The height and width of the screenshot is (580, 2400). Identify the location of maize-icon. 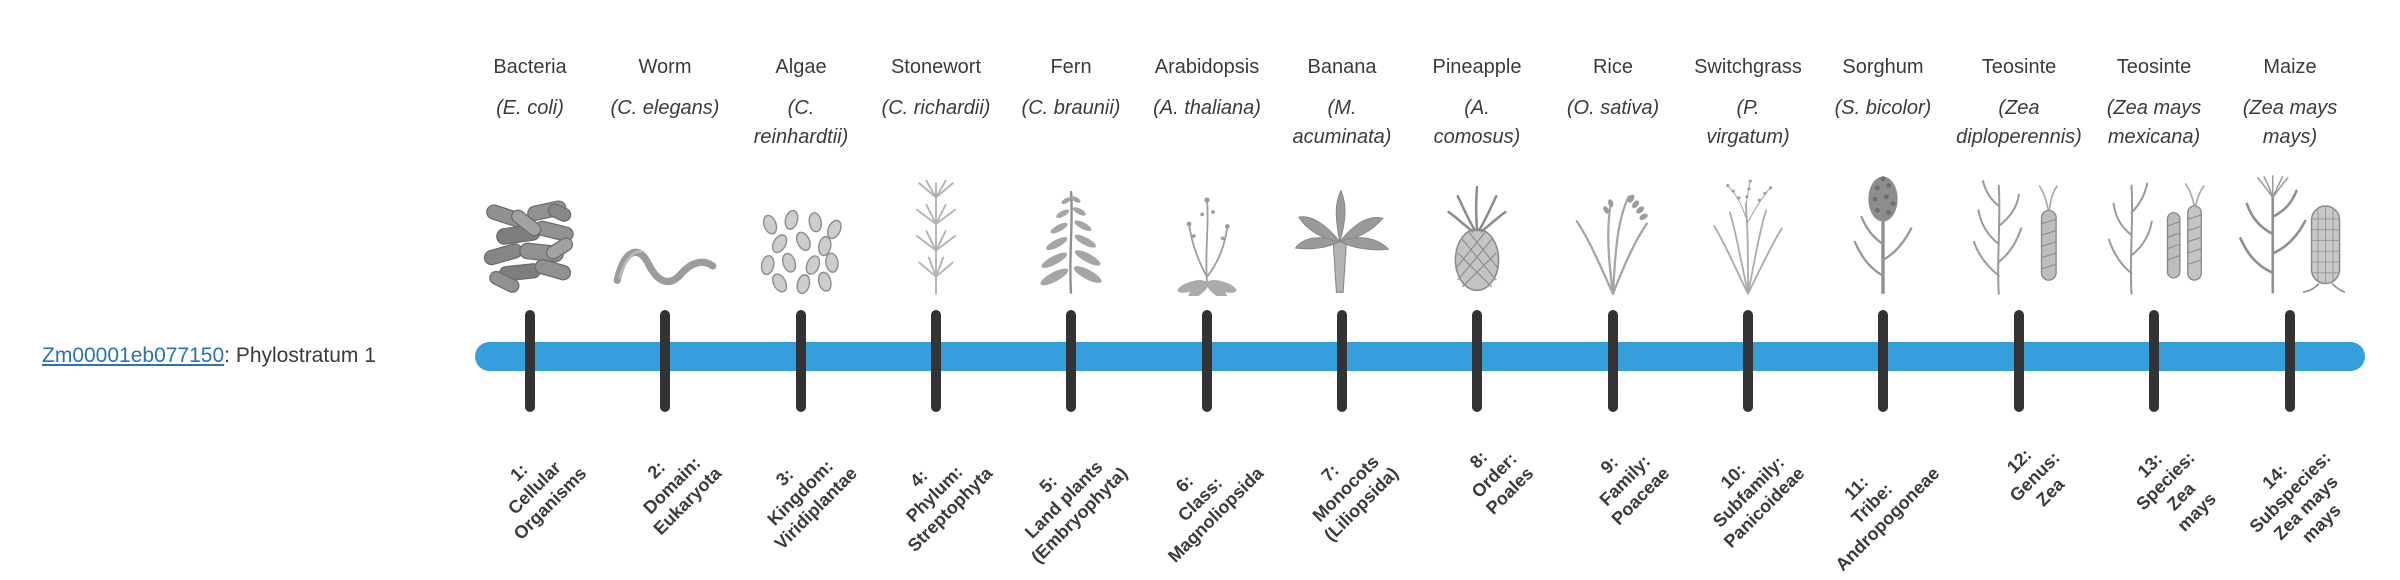
(2290, 232).